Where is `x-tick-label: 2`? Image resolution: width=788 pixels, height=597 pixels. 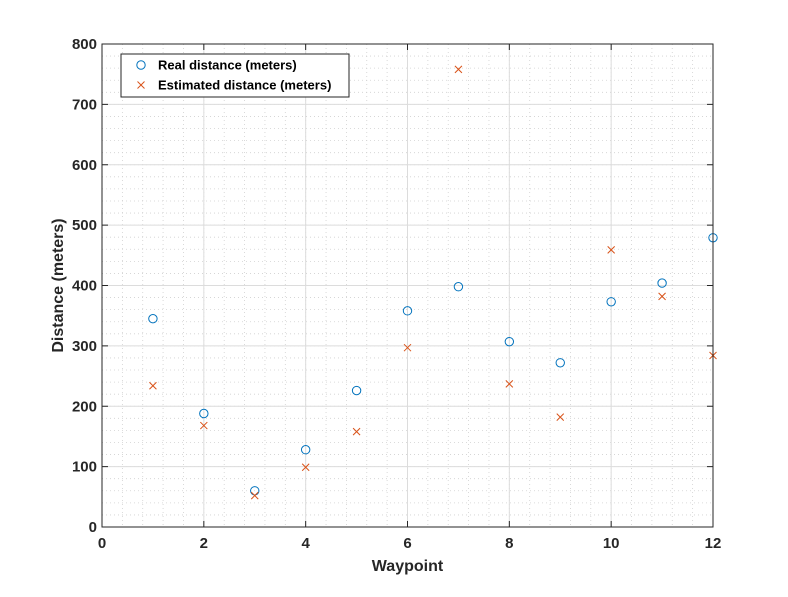
x-tick-label: 2 is located at coordinates (204, 543).